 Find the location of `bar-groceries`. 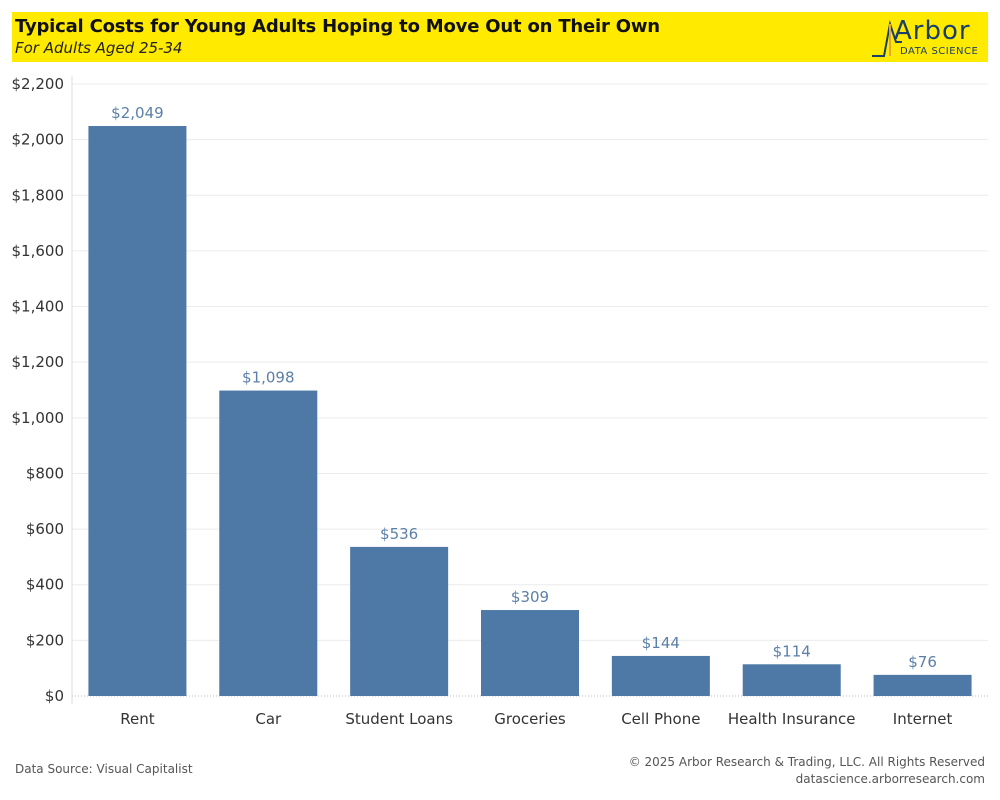

bar-groceries is located at coordinates (530, 653).